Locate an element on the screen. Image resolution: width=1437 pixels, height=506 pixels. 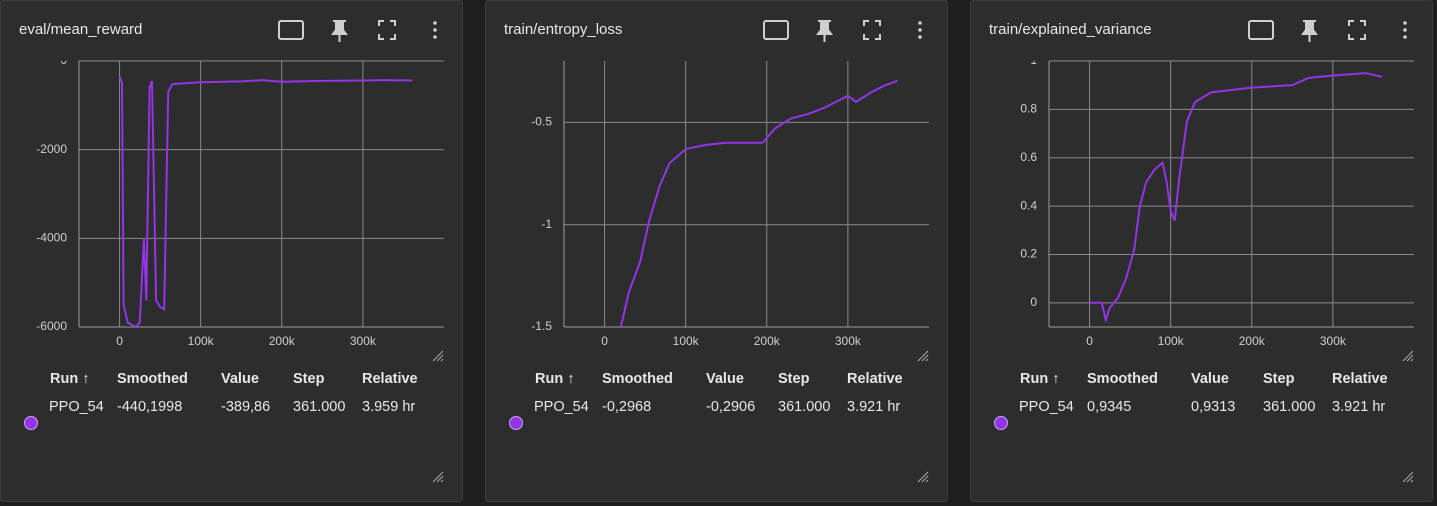
table-cell: -0,2968 is located at coordinates (626, 407).